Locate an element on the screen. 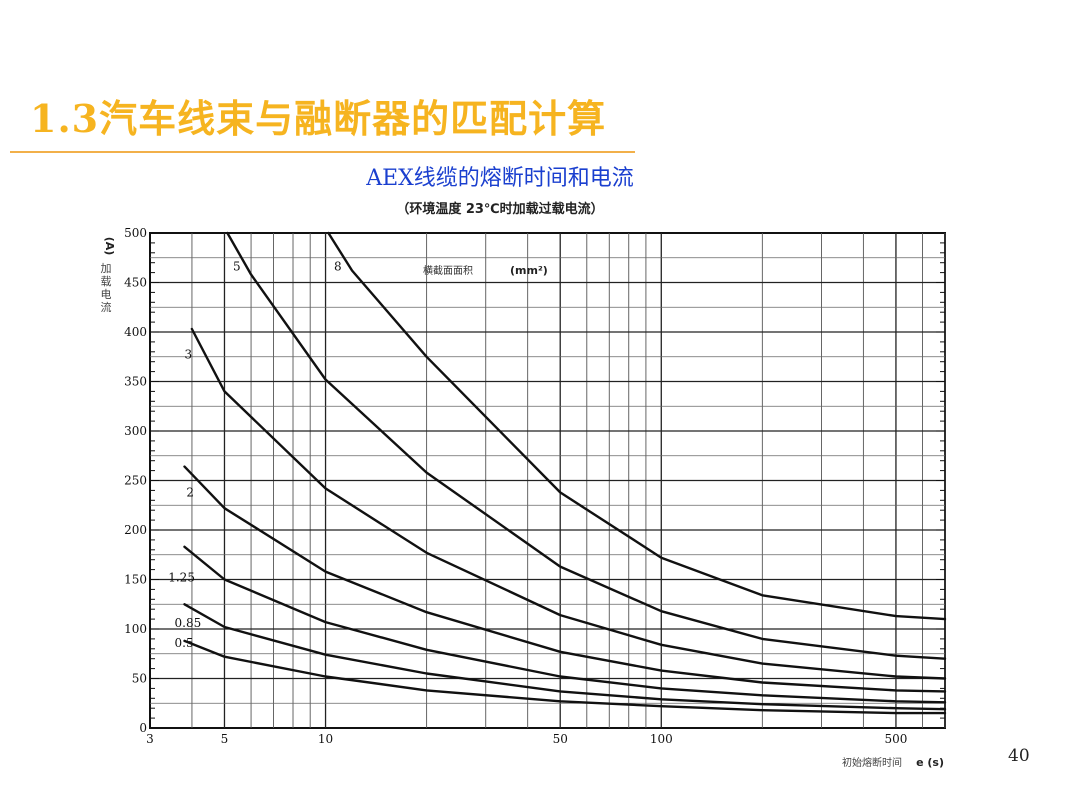 This screenshot has height=810, width=1080. y-axis-label-char: 载 is located at coordinates (106, 281).